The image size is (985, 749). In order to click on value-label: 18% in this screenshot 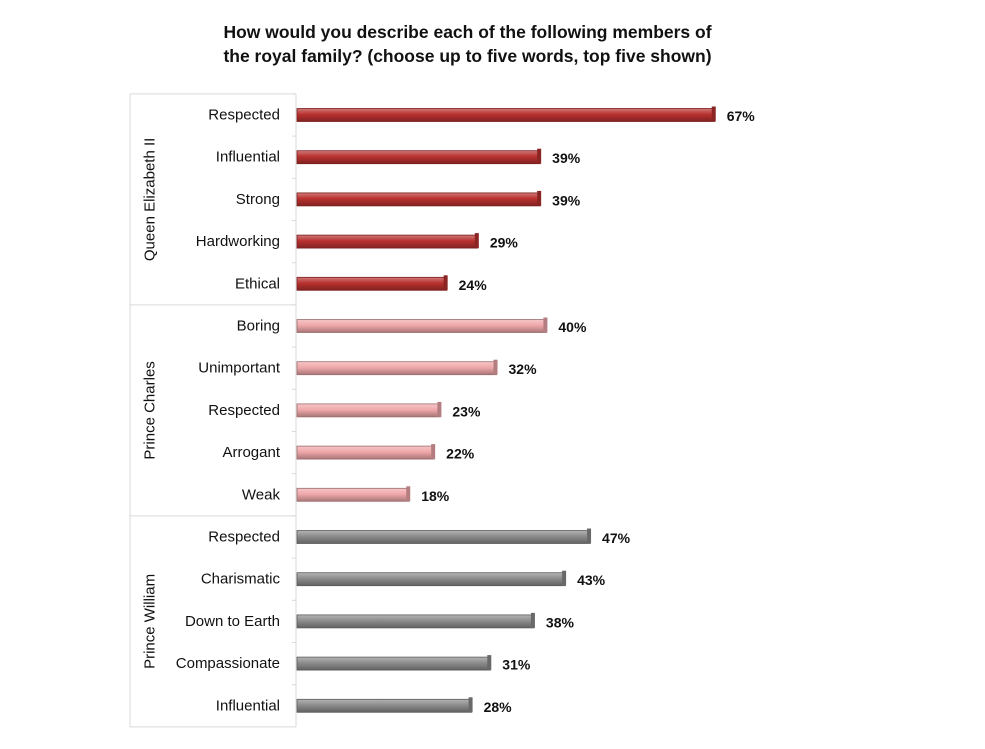, I will do `click(435, 496)`.